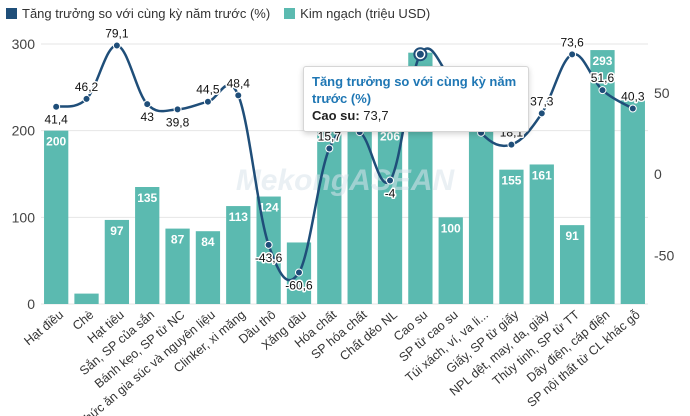 This screenshot has width=690, height=416. What do you see at coordinates (208, 90) in the screenshot?
I see `line-value-label: 44,5` at bounding box center [208, 90].